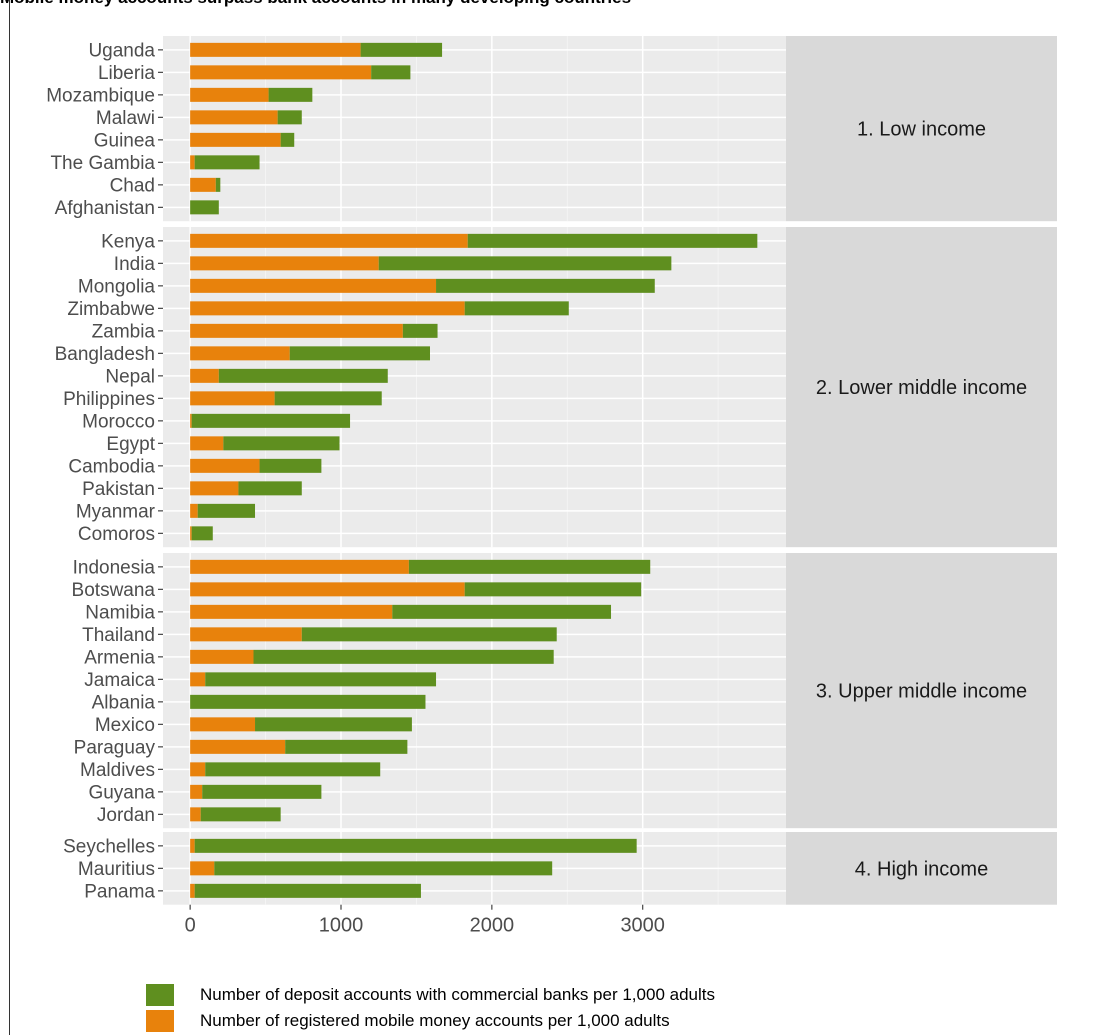  Describe the element at coordinates (327, 308) in the screenshot. I see `bar-mobile-zimbabwe` at that location.